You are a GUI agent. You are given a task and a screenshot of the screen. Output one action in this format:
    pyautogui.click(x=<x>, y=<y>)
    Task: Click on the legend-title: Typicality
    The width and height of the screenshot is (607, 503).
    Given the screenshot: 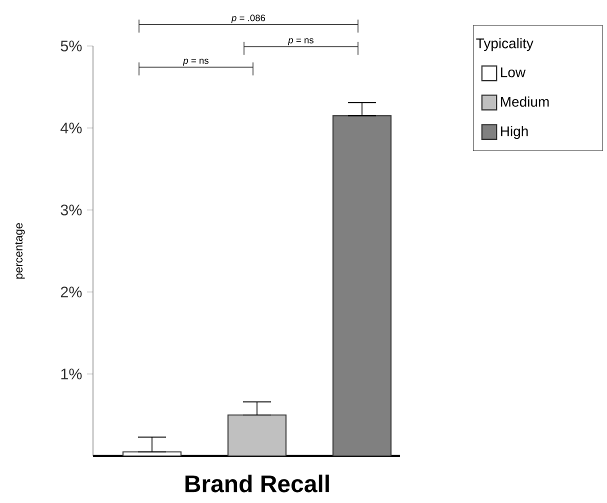 What is the action you would take?
    pyautogui.click(x=505, y=45)
    